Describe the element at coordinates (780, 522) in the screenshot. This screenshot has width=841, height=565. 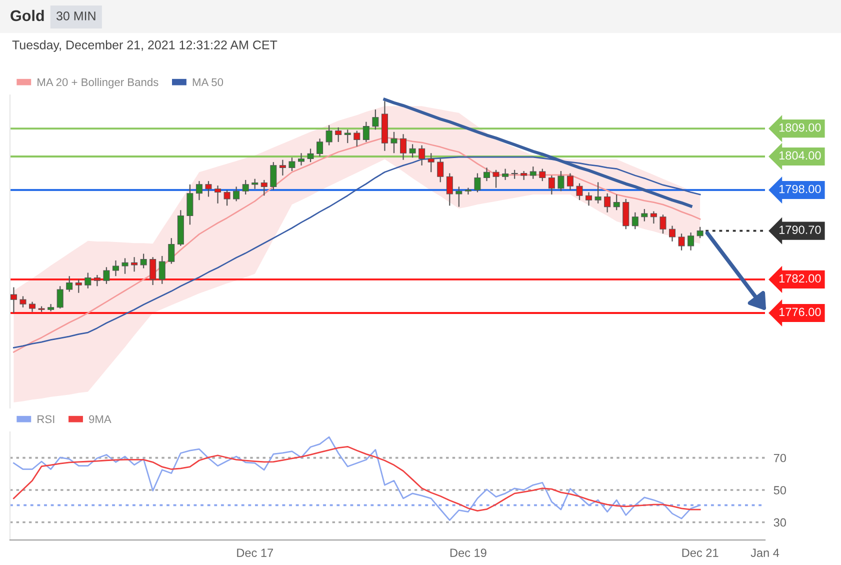
I see `y-tick-label: 30` at that location.